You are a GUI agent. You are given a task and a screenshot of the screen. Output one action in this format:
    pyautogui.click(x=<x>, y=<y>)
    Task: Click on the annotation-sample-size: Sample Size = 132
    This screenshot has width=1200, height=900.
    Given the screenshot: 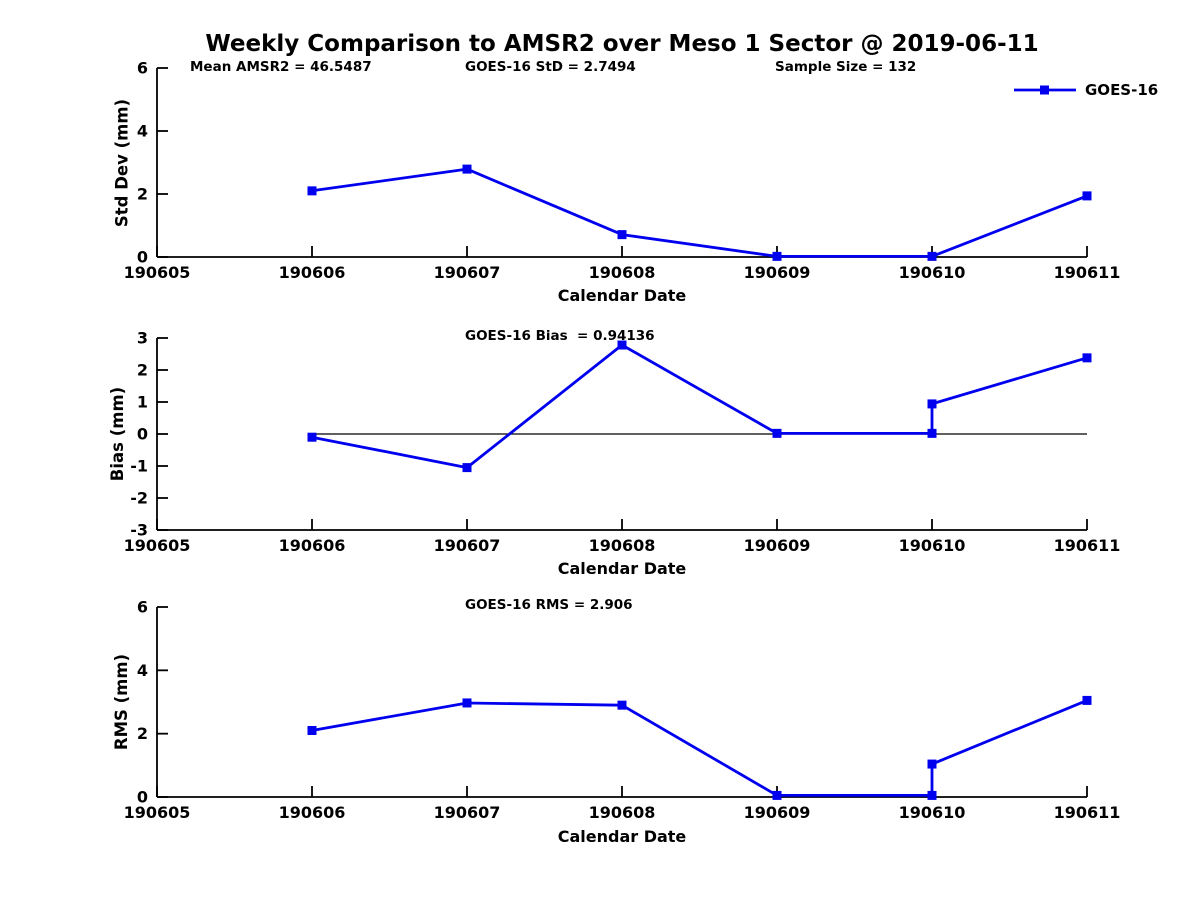 What is the action you would take?
    pyautogui.click(x=846, y=67)
    